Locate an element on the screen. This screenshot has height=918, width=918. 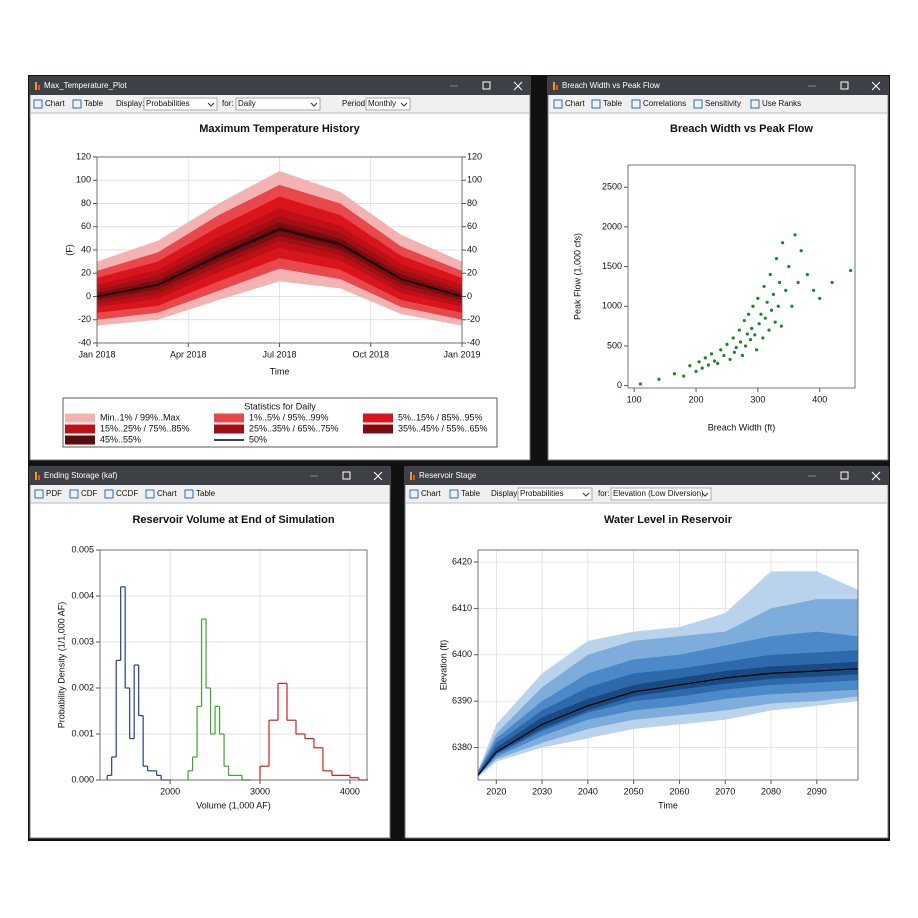
toolbar-item: Correlations is located at coordinates (664, 103).